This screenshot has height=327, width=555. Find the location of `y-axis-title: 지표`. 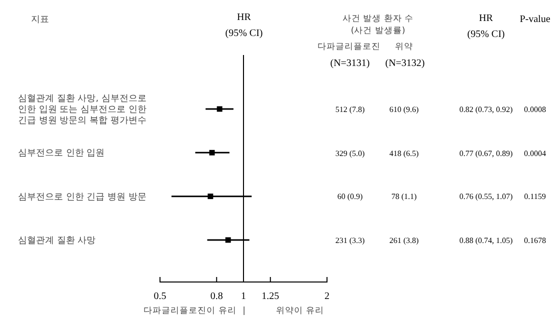

y-axis-title: 지표 is located at coordinates (40, 20).